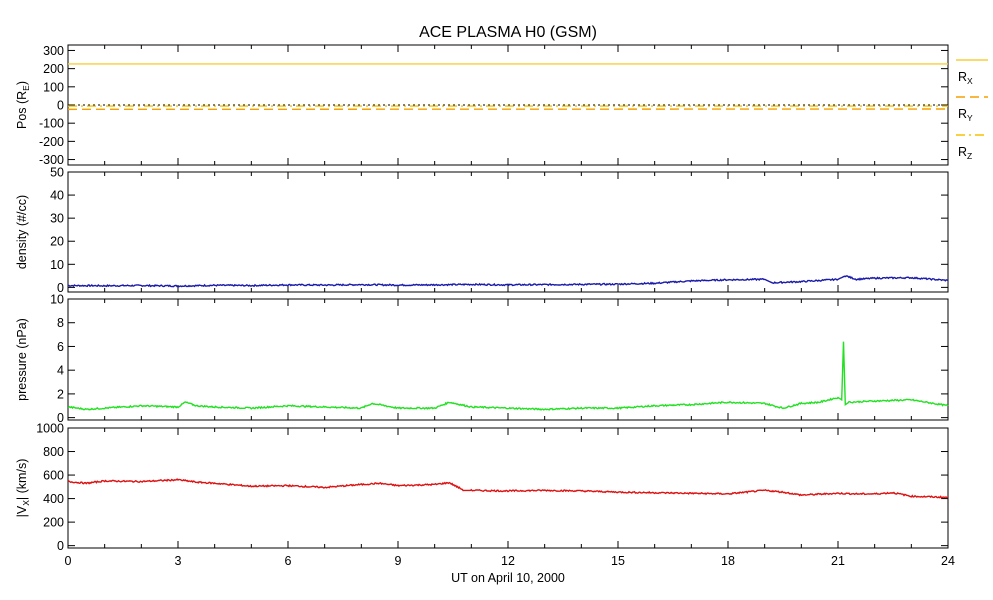 The image size is (993, 600). Describe the element at coordinates (969, 156) in the screenshot. I see `legend-label-subscript: Z` at that location.